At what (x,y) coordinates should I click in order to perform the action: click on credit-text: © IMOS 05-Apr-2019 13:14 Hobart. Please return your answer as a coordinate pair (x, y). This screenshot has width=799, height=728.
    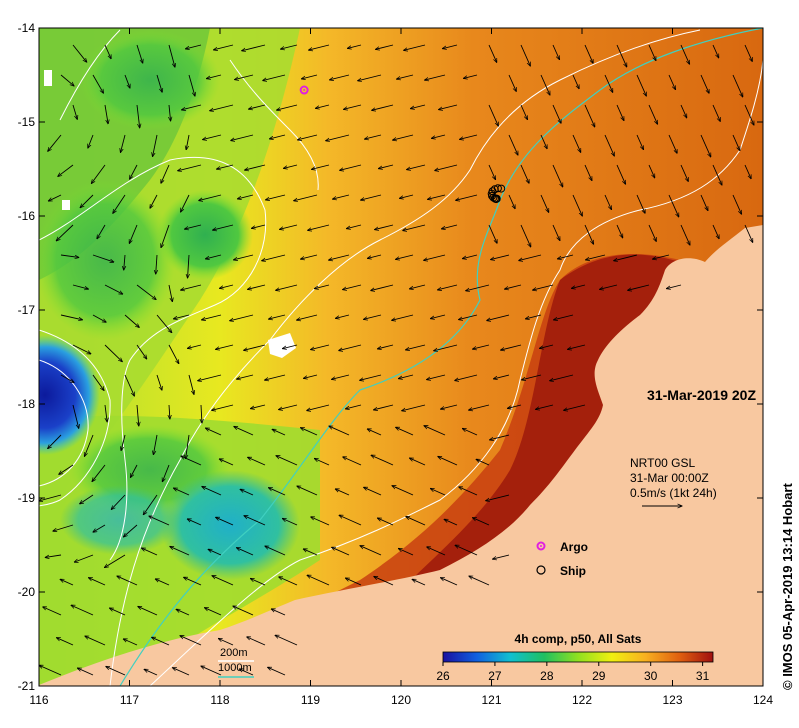
    Looking at the image, I should click on (787, 586).